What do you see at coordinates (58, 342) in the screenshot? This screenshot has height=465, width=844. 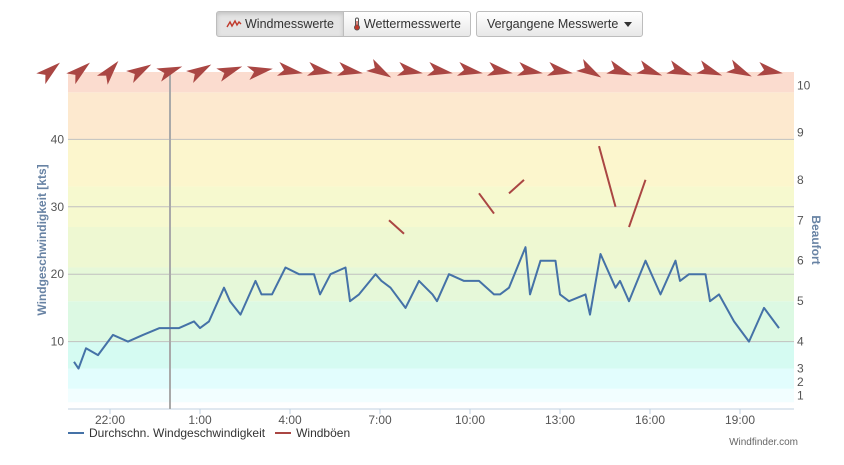 I see `y-tick-label: 10` at bounding box center [58, 342].